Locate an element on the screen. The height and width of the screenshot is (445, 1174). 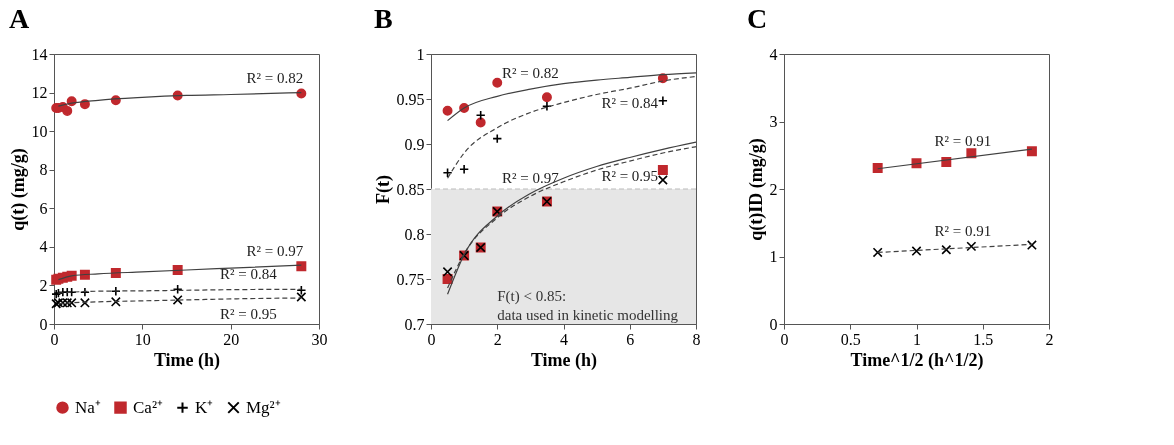
x-tick-label: 0.5 is located at coordinates (850, 339).